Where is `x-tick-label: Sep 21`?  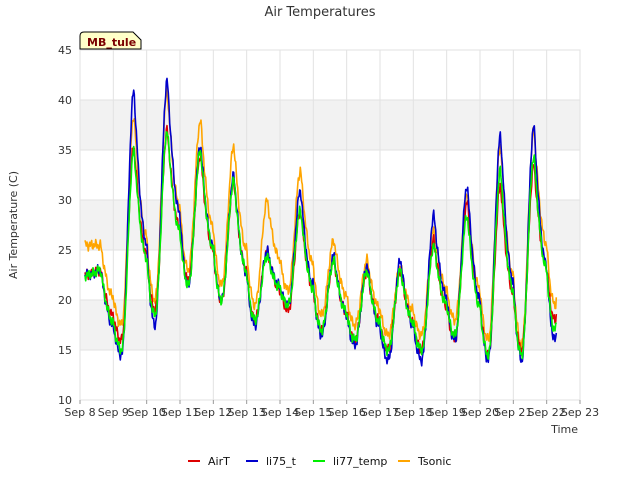
x-tick-label: Sep 21 is located at coordinates (513, 412).